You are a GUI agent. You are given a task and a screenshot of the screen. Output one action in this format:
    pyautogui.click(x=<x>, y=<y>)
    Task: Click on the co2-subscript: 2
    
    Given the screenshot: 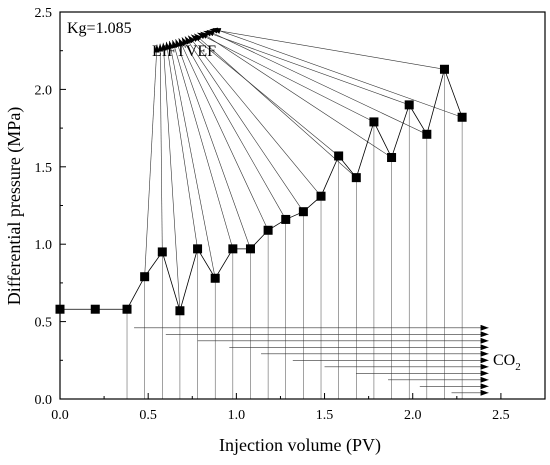 What is the action you would take?
    pyautogui.click(x=518, y=367)
    